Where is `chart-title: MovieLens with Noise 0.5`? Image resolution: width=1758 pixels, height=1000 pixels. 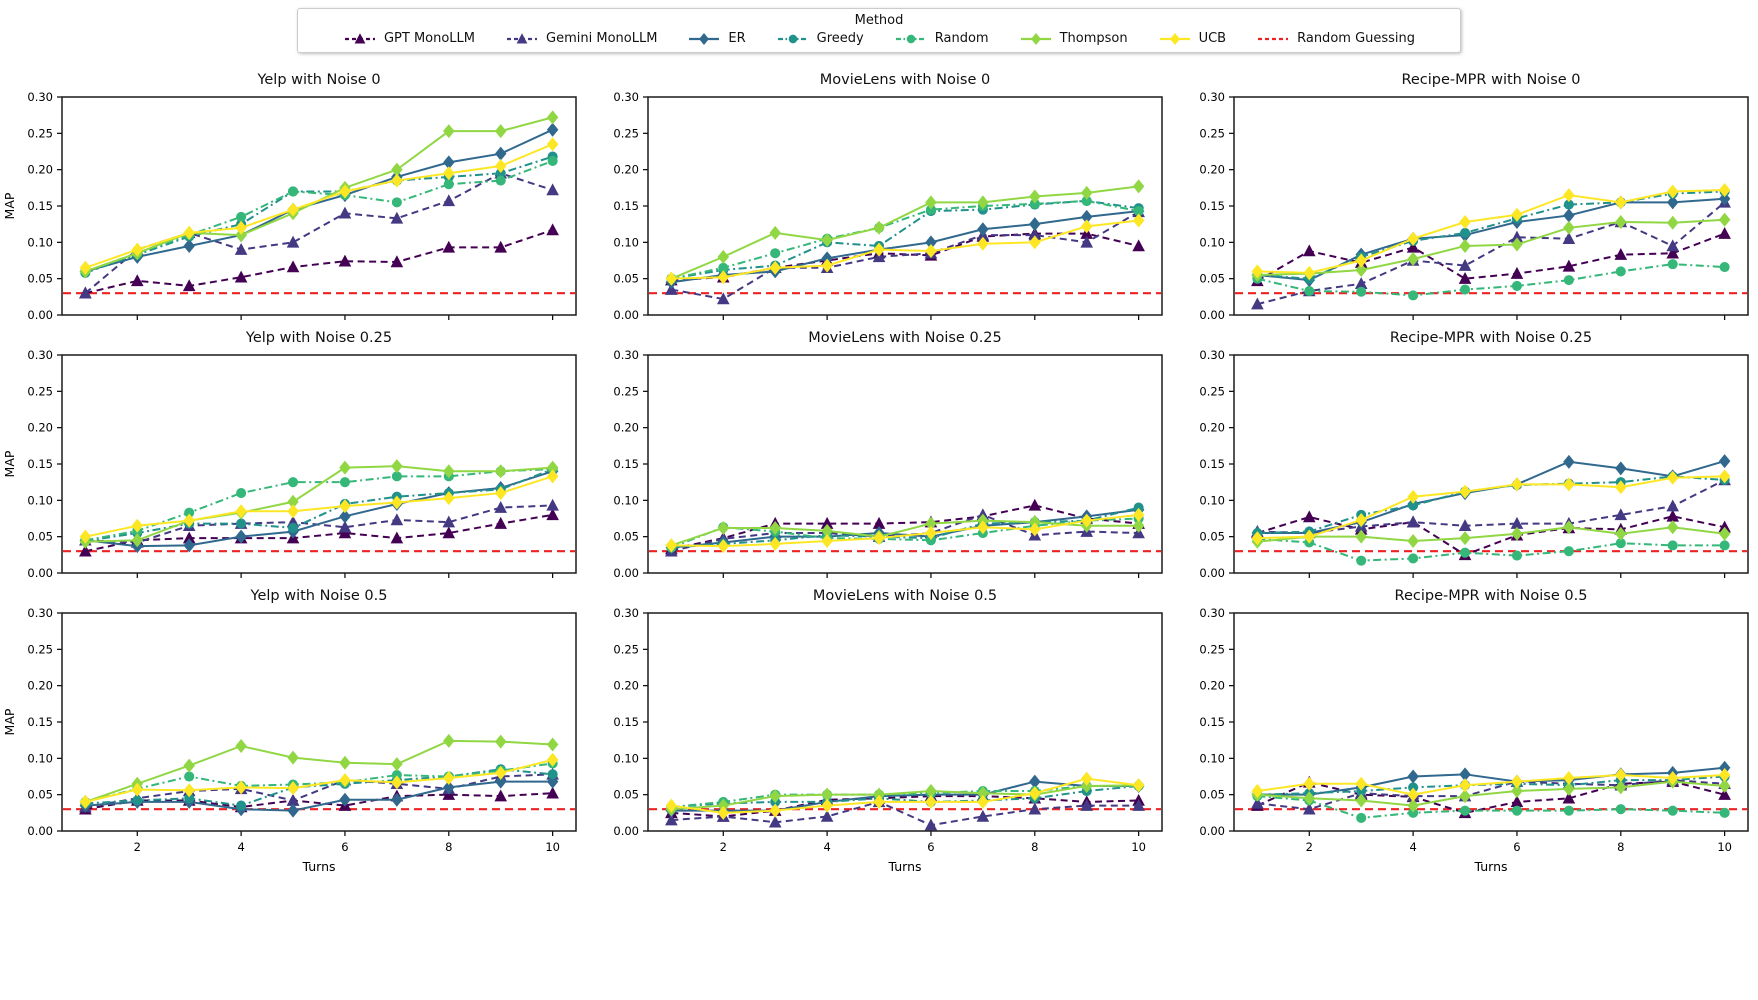 chart-title: MovieLens with Noise 0.5 is located at coordinates (905, 596).